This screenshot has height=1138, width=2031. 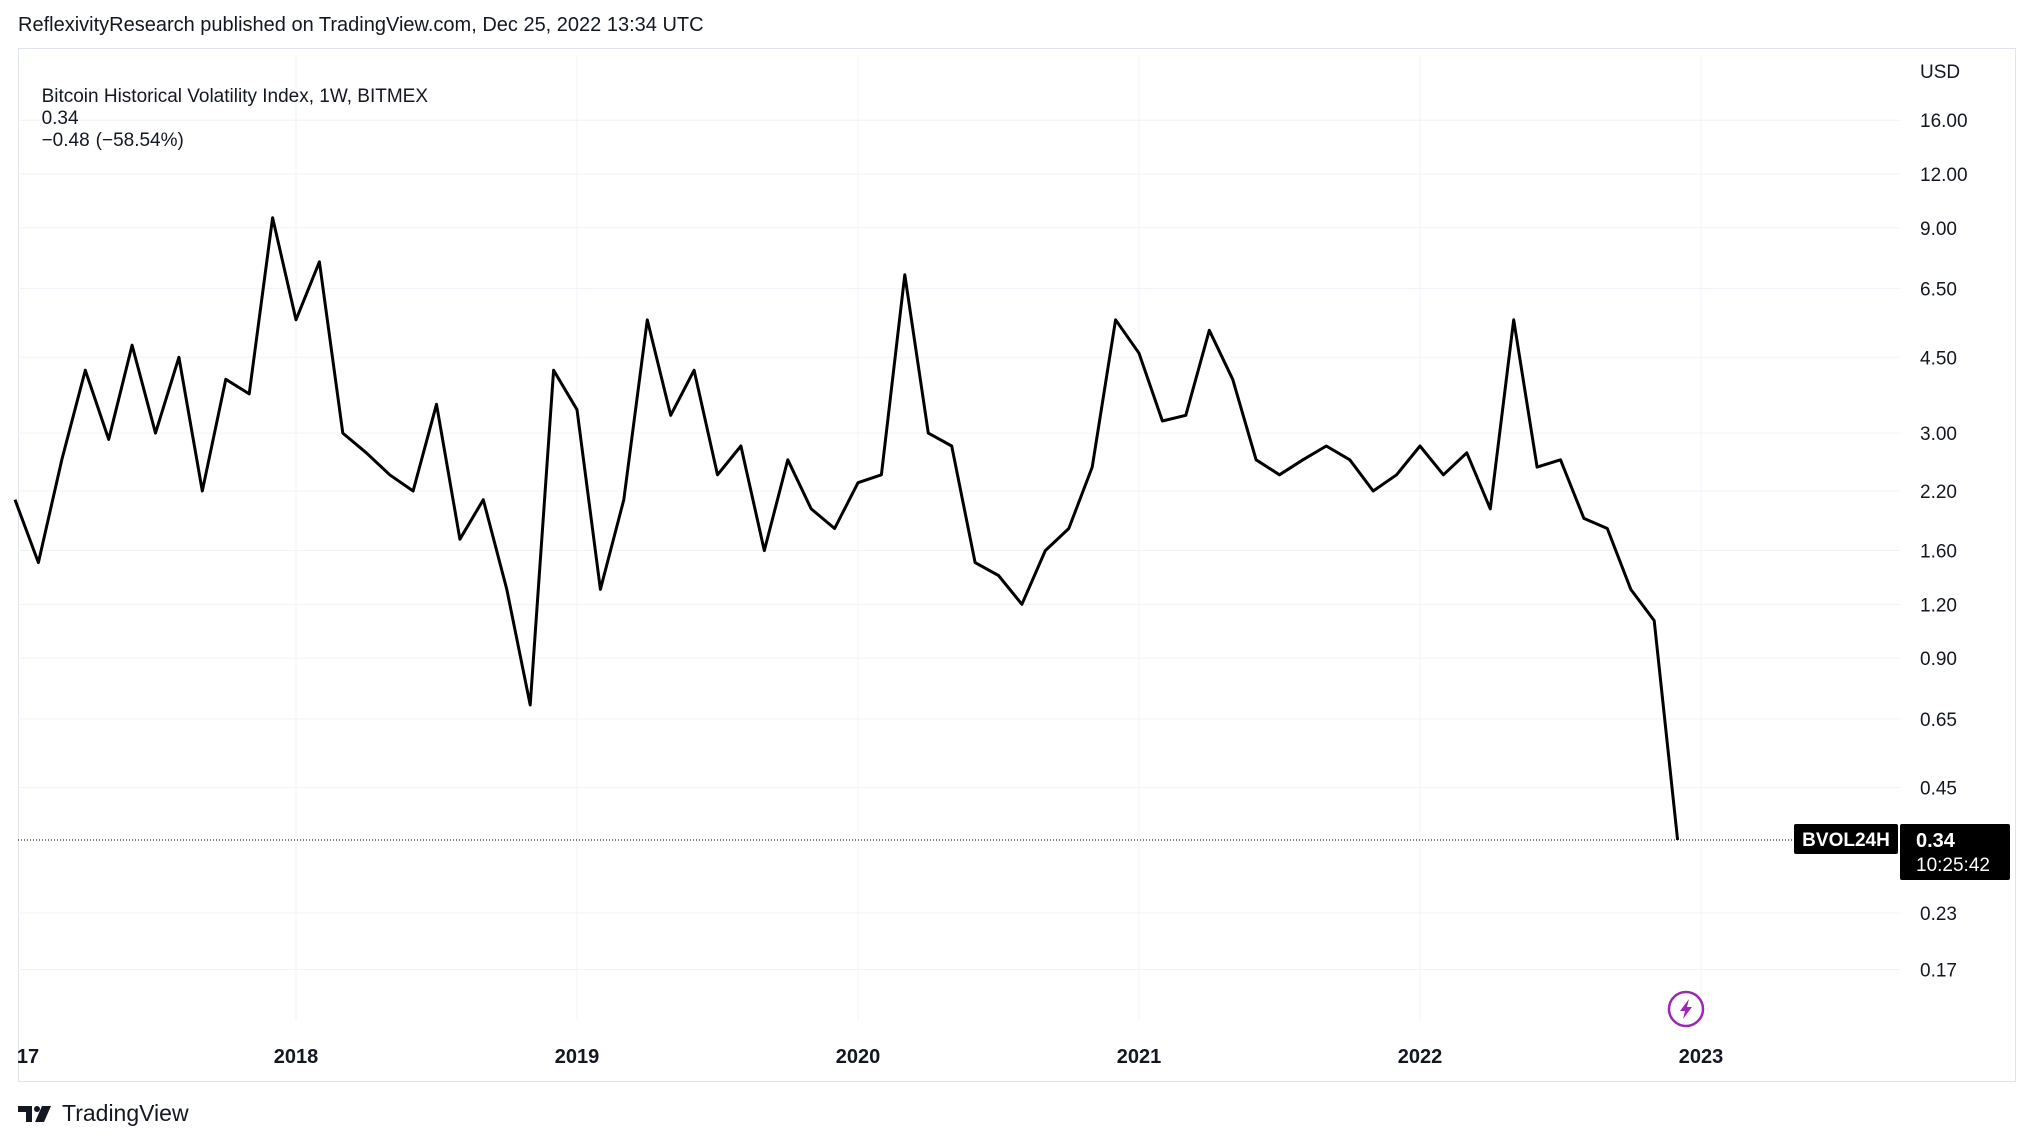 I want to click on y-tick-label: 0.90, so click(x=1938, y=659).